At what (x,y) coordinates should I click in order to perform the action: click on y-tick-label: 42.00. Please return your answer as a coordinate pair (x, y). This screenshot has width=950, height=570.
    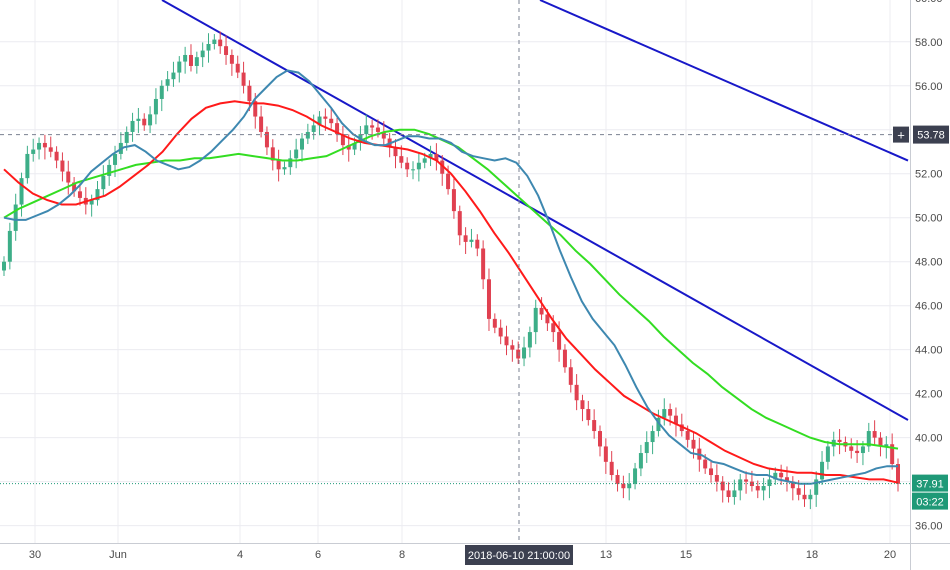
    Looking at the image, I should click on (929, 395).